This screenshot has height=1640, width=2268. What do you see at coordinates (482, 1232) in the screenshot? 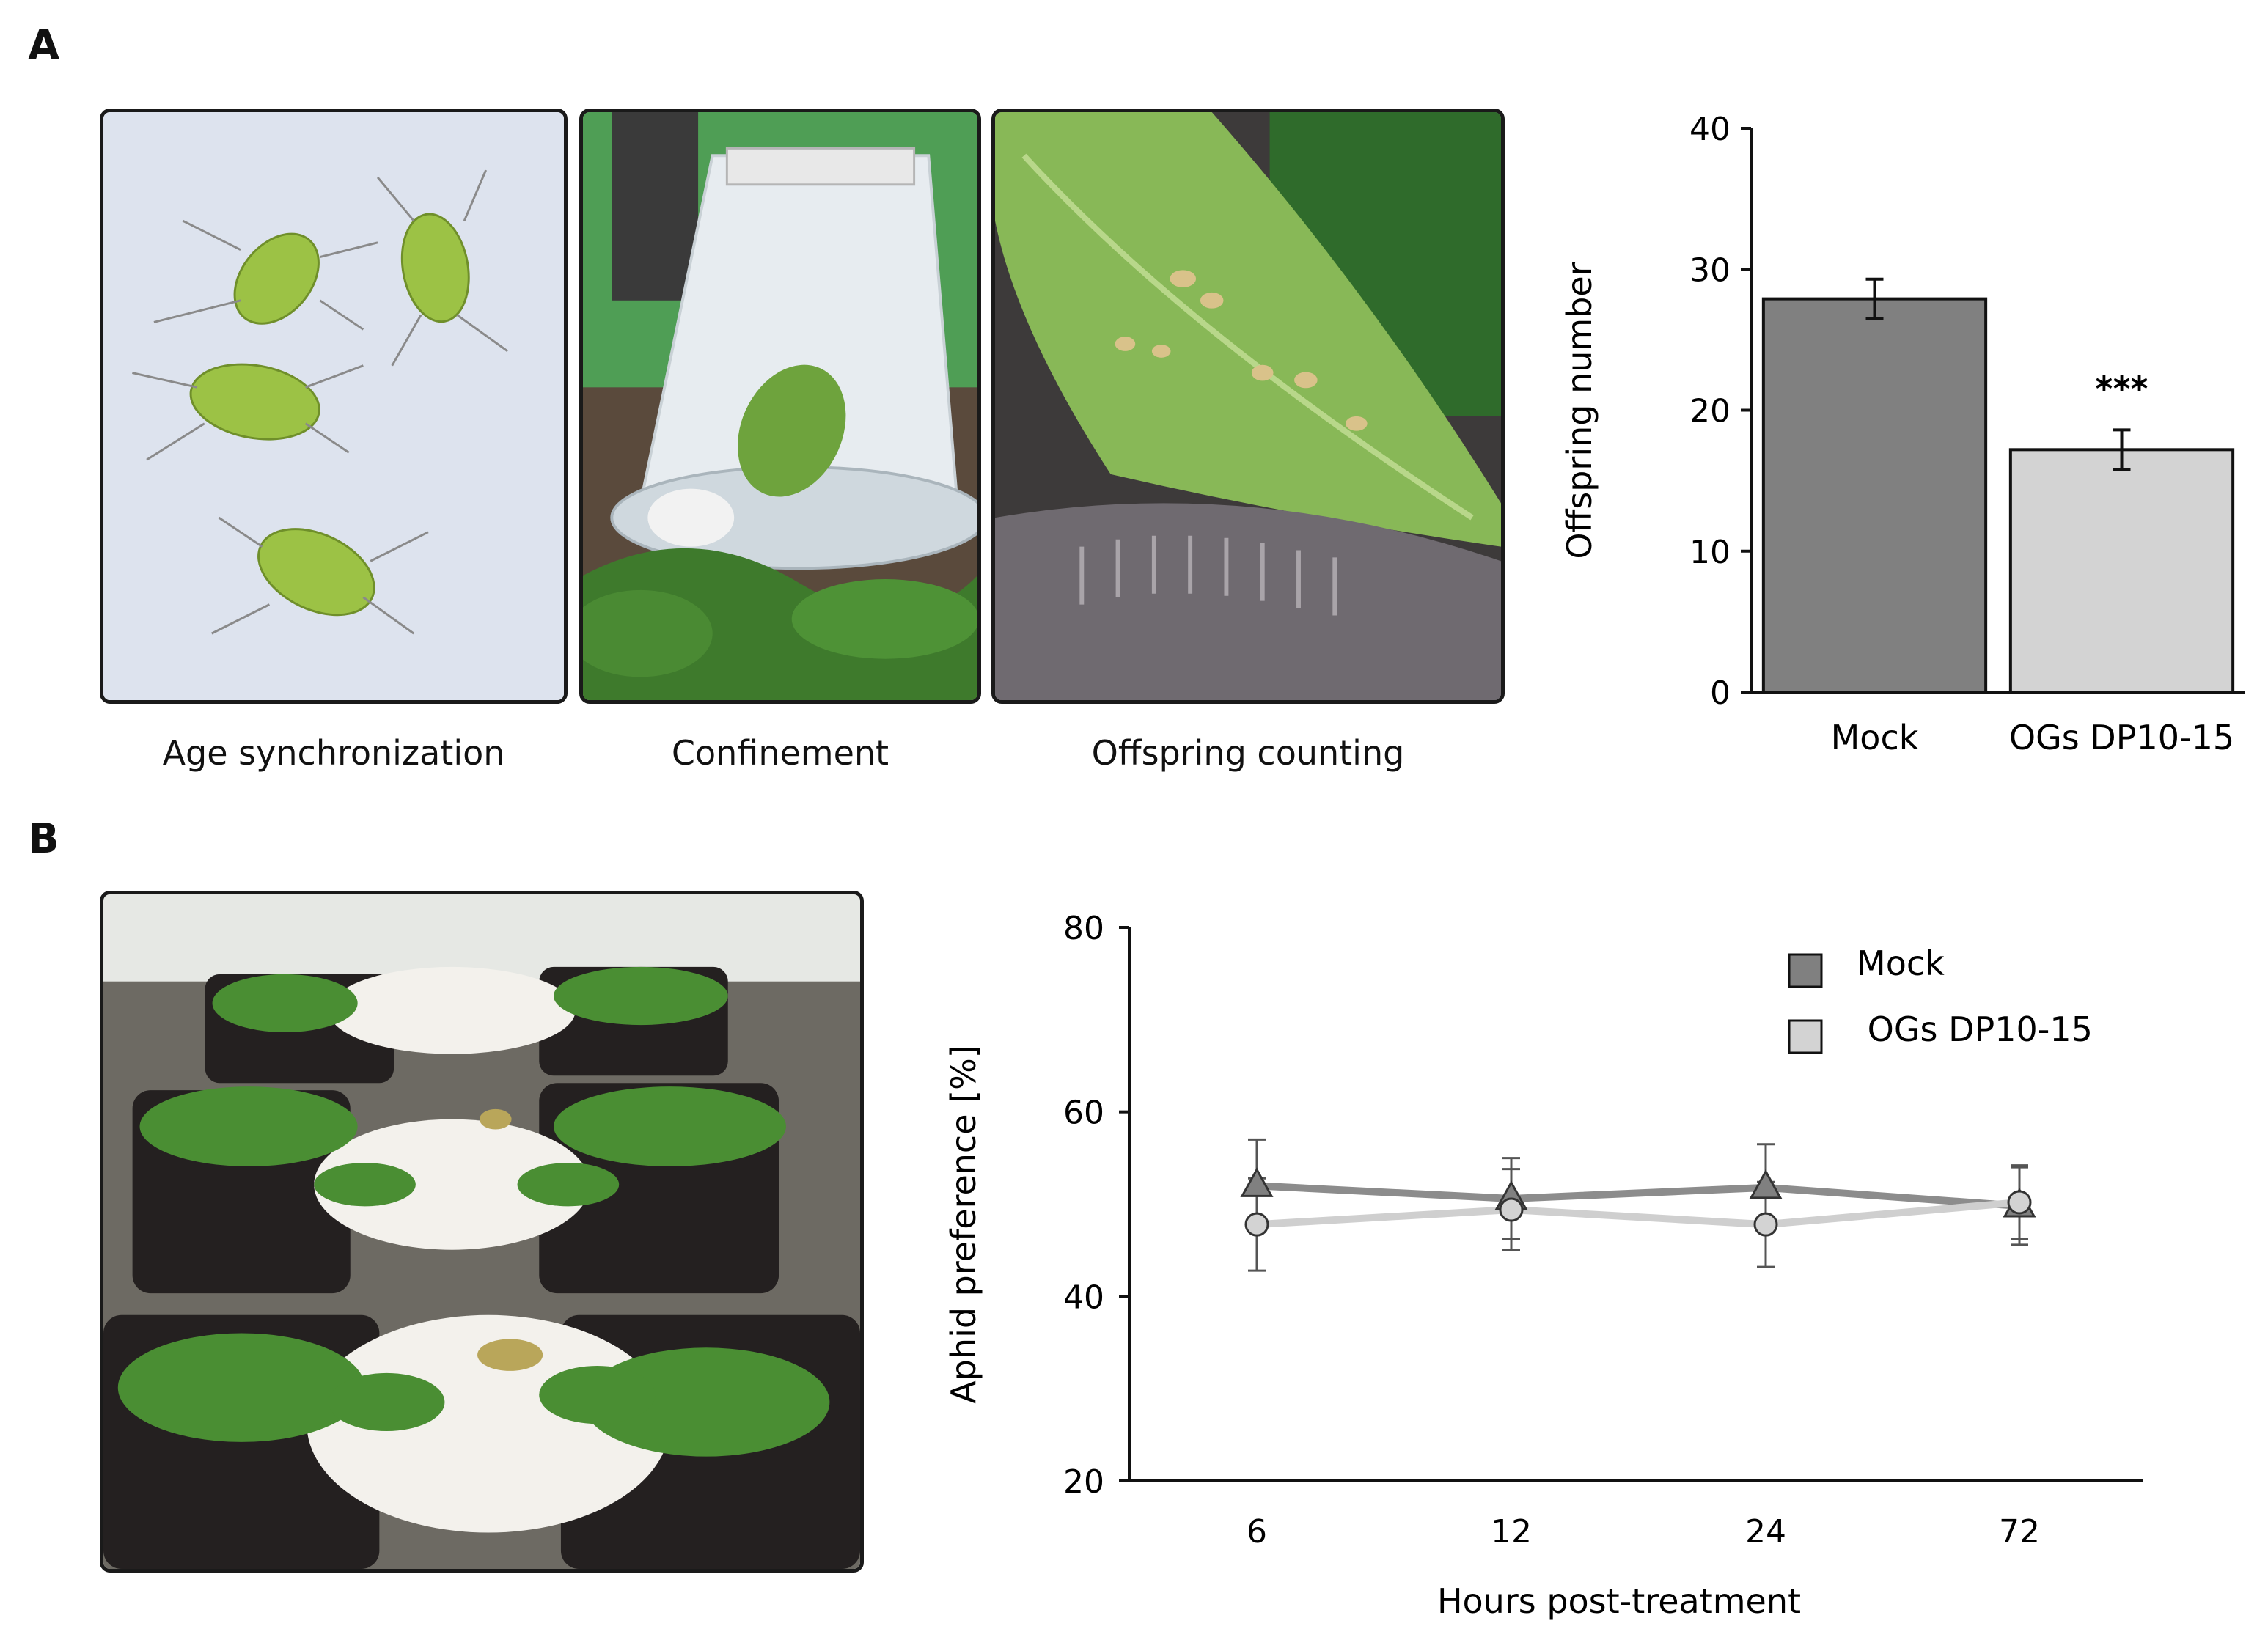
I see `photo-choice-assay` at bounding box center [482, 1232].